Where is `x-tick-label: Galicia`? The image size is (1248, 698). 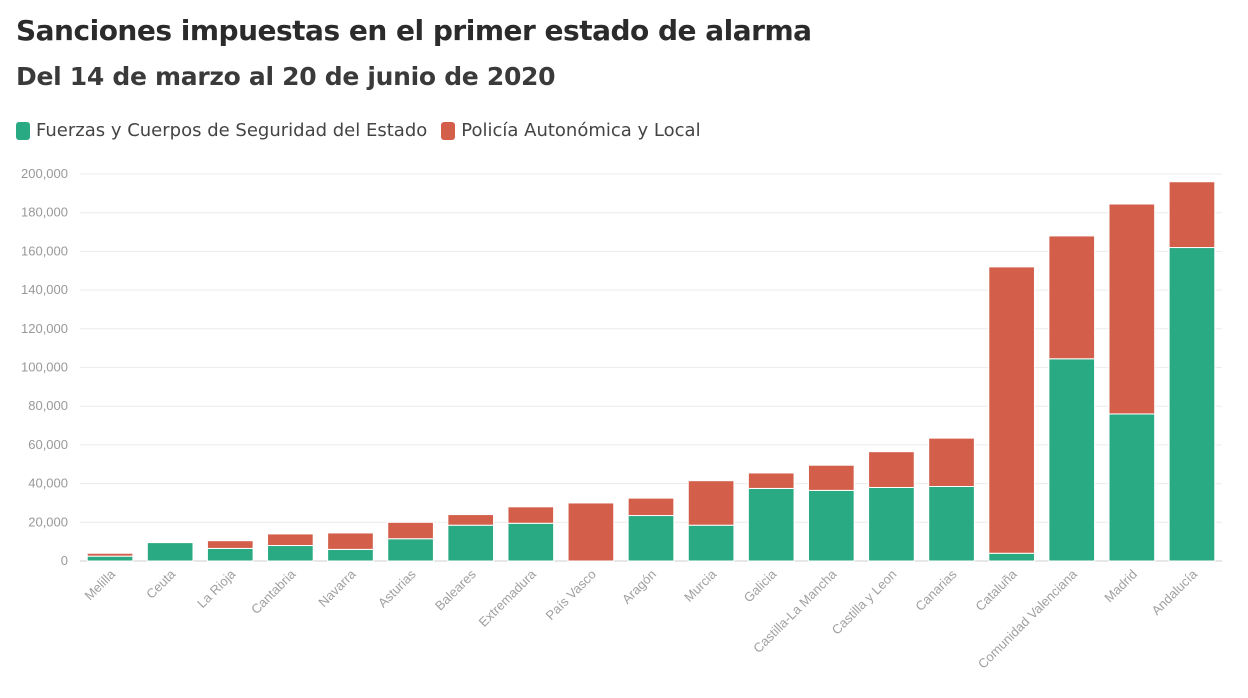 x-tick-label: Galicia is located at coordinates (760, 585).